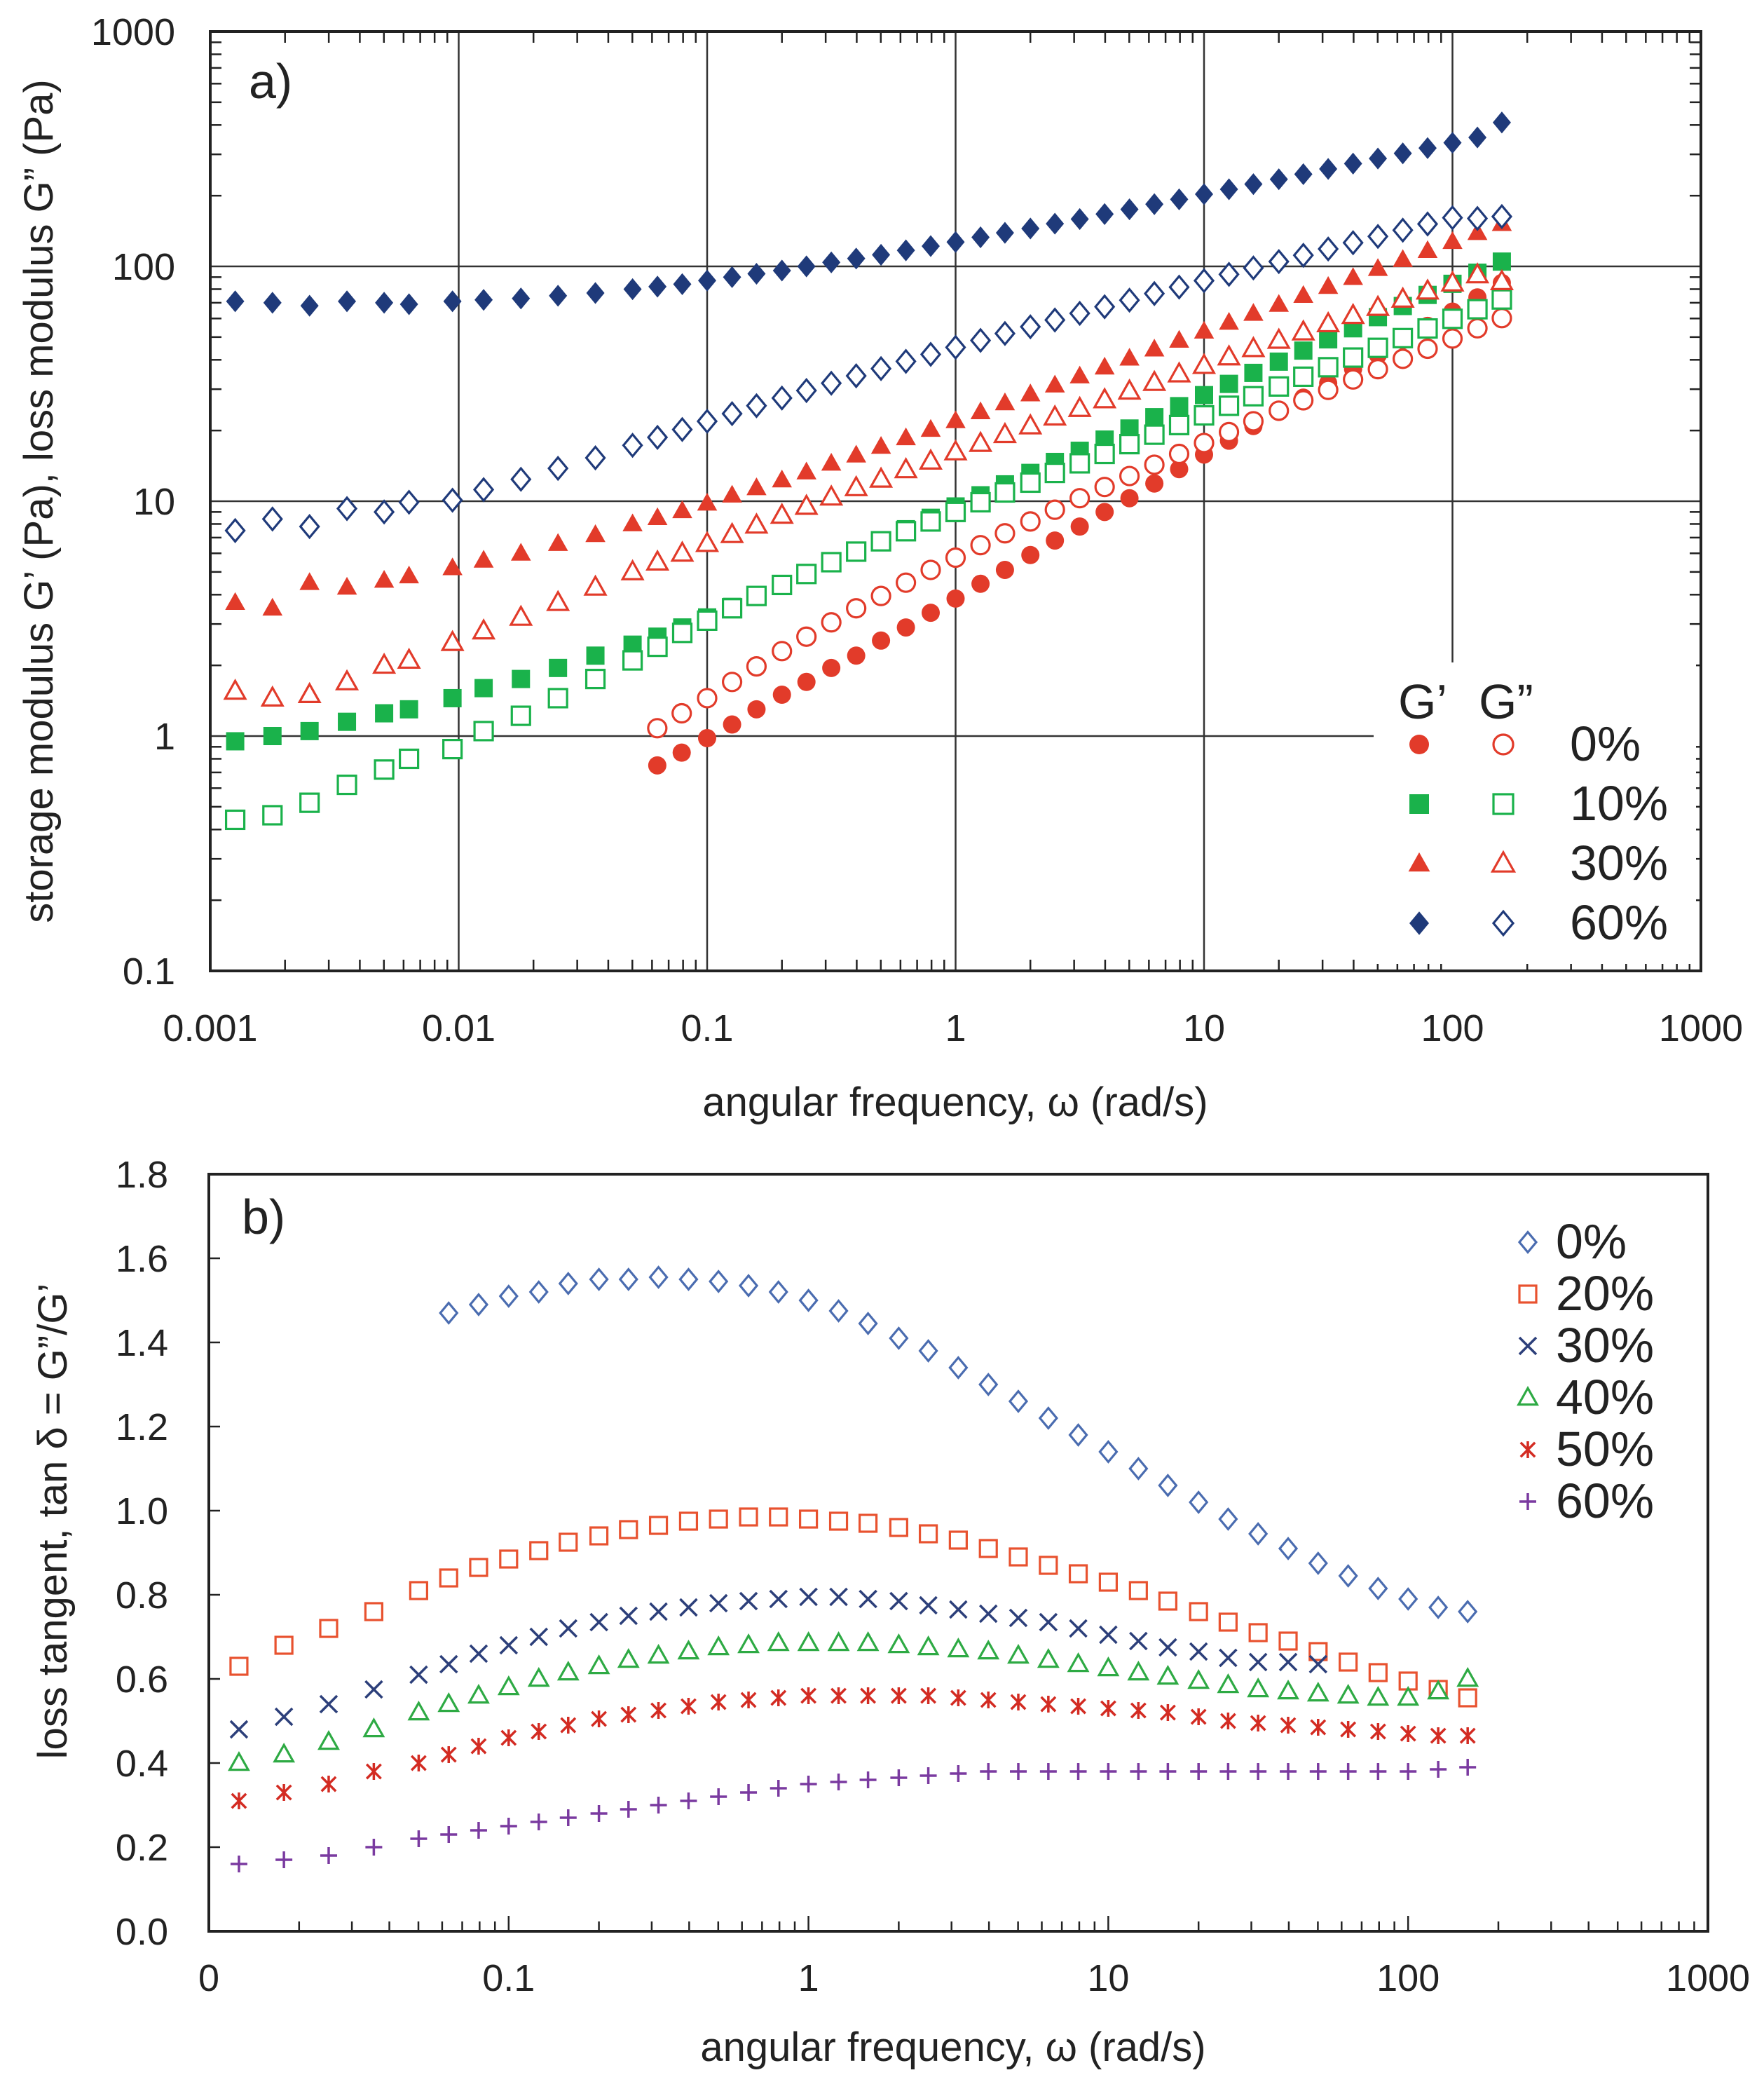  I want to click on panel-b-x-axis-label: angular frequency, ω (rad/s), so click(952, 2047).